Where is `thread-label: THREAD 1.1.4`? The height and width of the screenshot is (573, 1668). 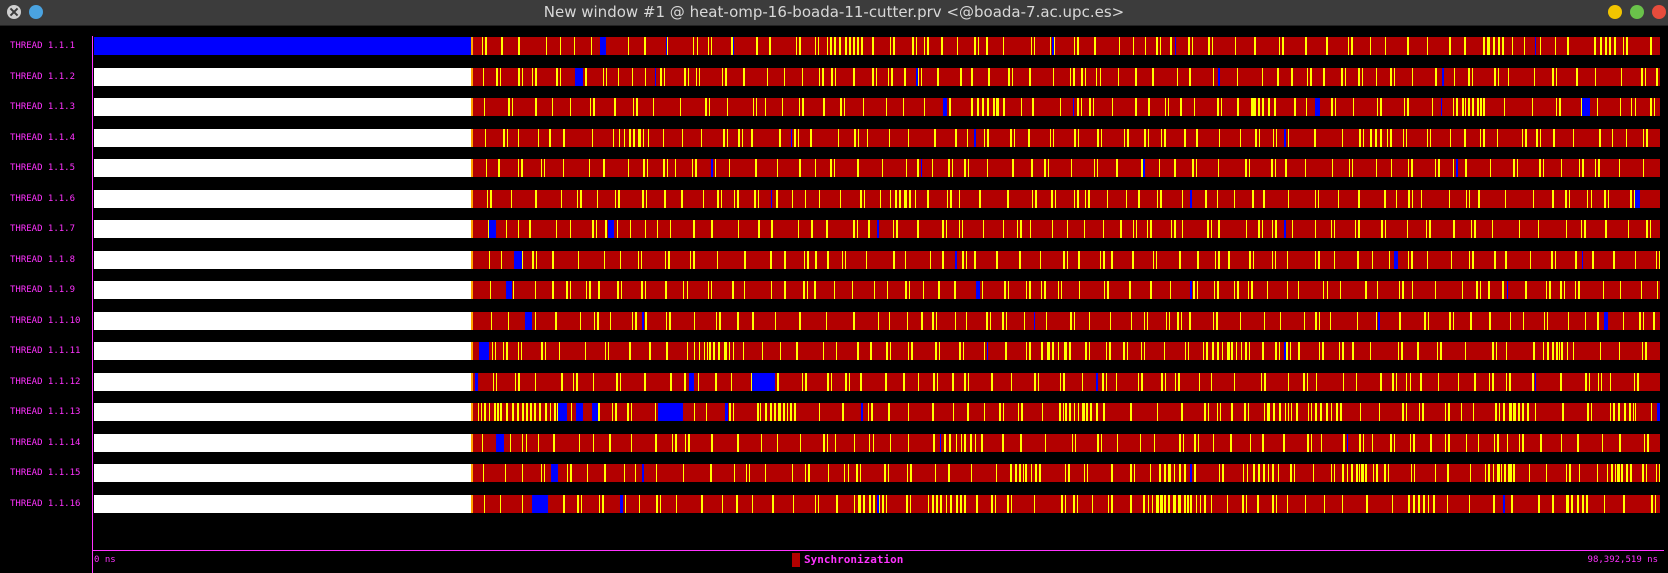 thread-label: THREAD 1.1.4 is located at coordinates (43, 137).